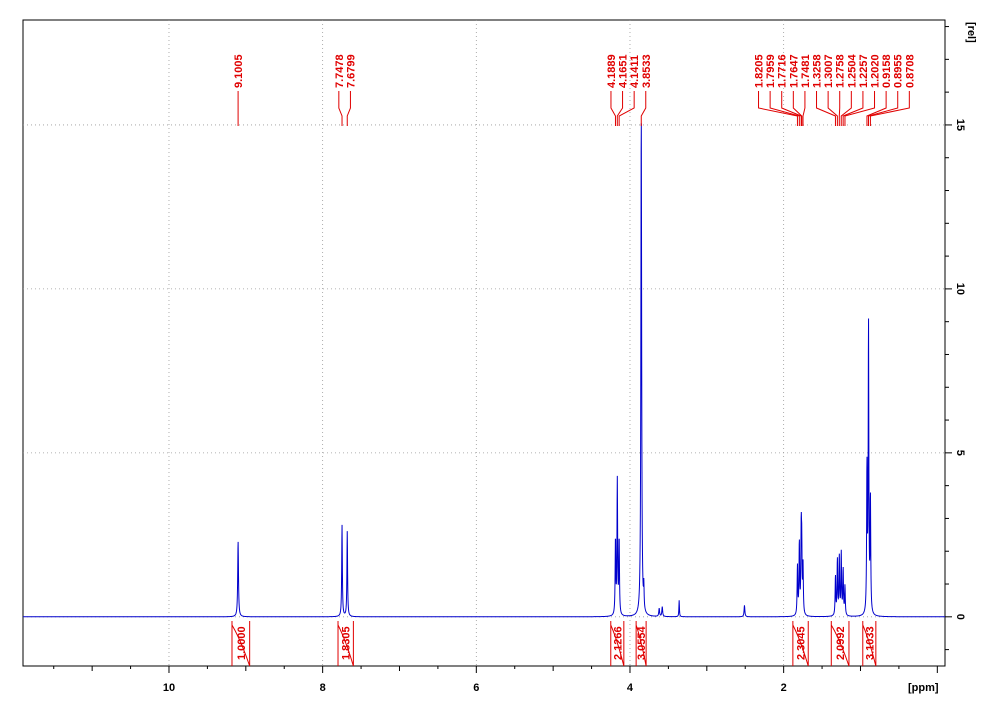 This screenshot has height=715, width=995. What do you see at coordinates (829, 71) in the screenshot?
I see `peak-label: 1.3007` at bounding box center [829, 71].